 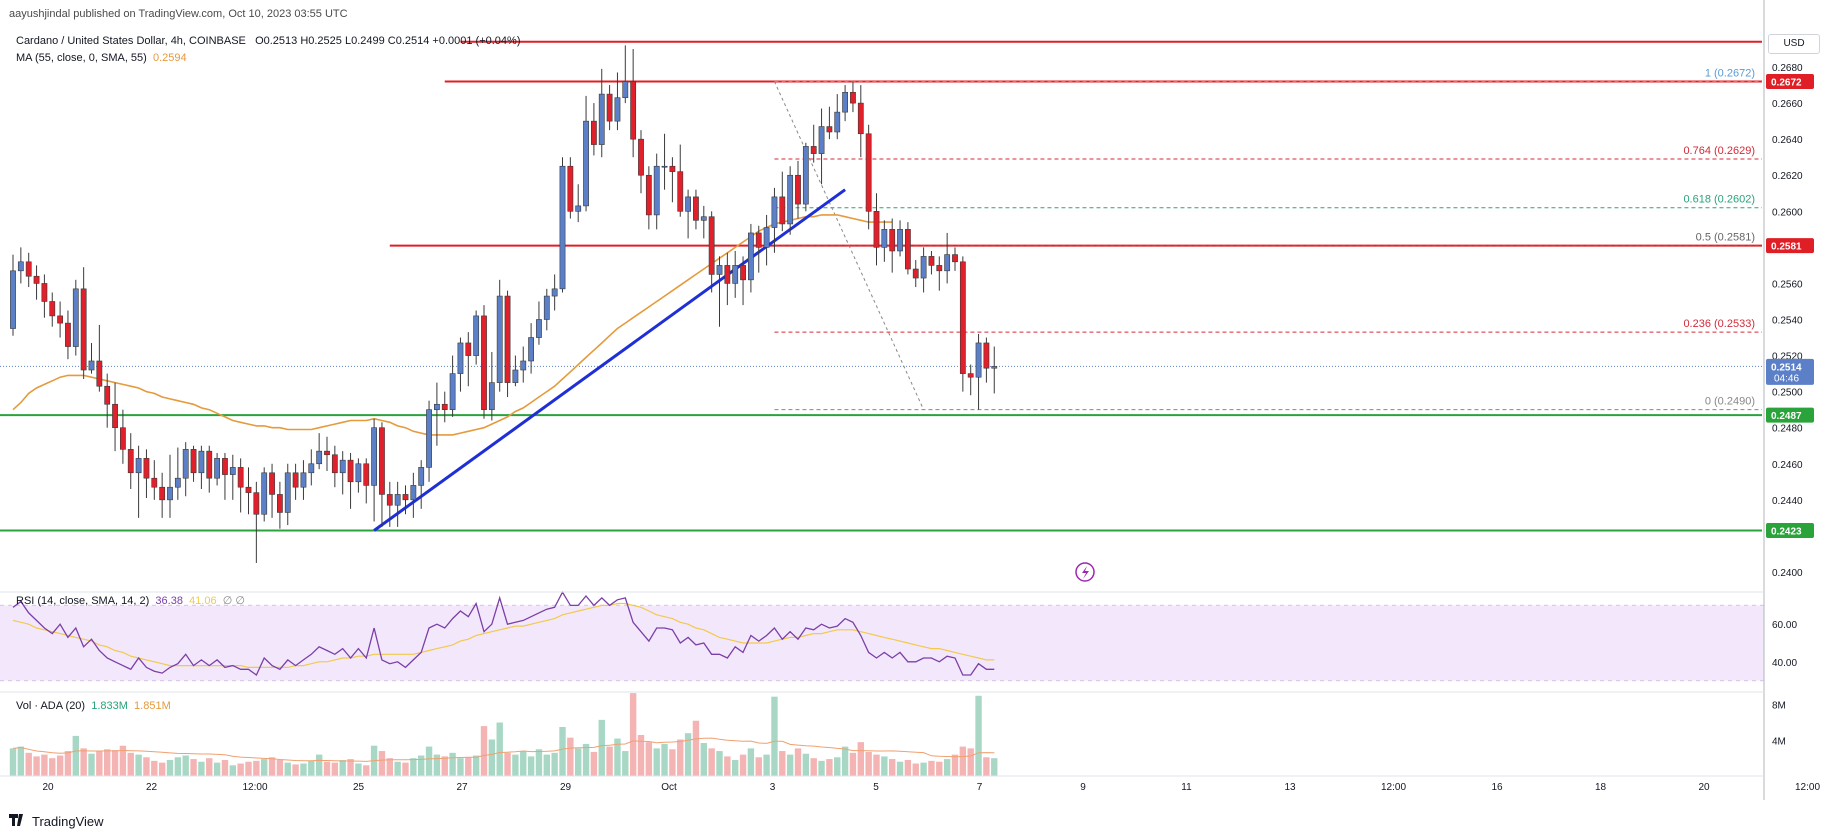 I want to click on price-tag-box, so click(x=1790, y=415).